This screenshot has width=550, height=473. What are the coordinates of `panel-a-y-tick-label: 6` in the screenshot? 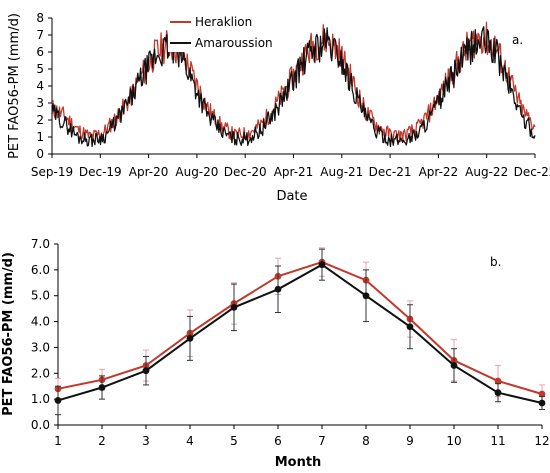 It's located at (40, 52).